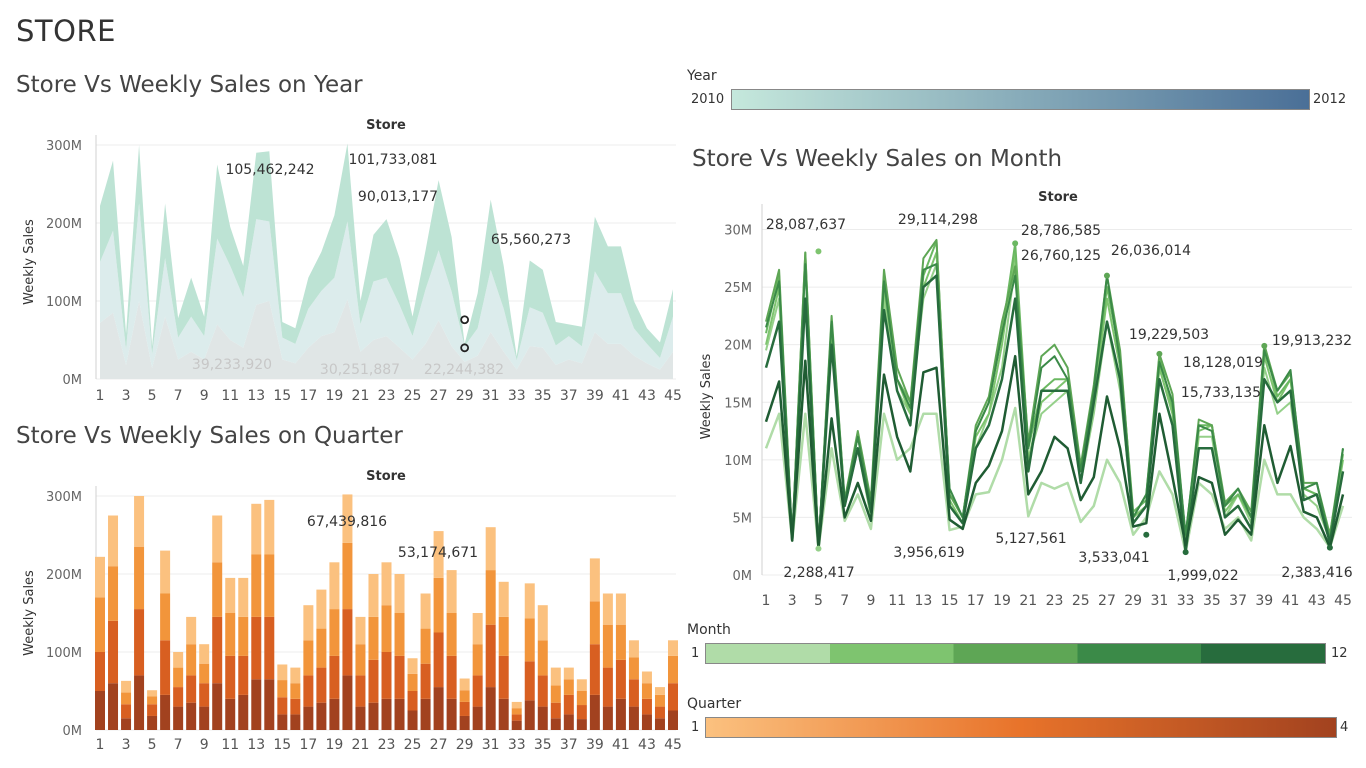 This screenshot has width=1366, height=768. Describe the element at coordinates (877, 159) in the screenshot. I see `month-chart-title: Store Vs Weekly Sales on Month` at that location.